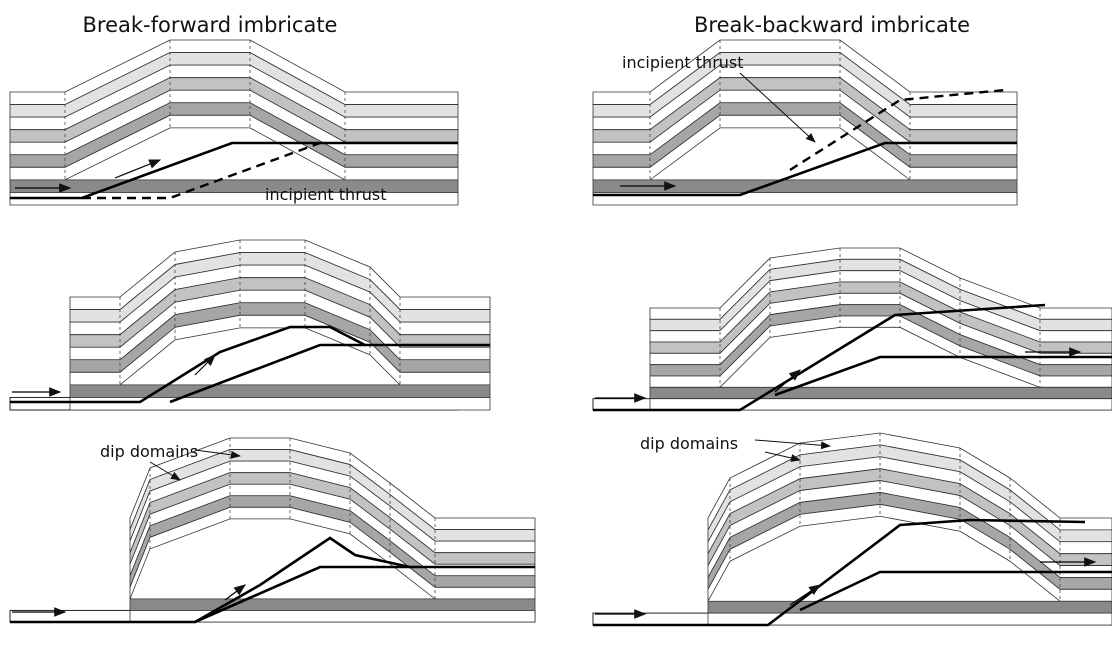 Image resolution: width=1112 pixels, height=645 pixels. What do you see at coordinates (832, 25) in the screenshot?
I see `column-title: Break-backward imbricate` at bounding box center [832, 25].